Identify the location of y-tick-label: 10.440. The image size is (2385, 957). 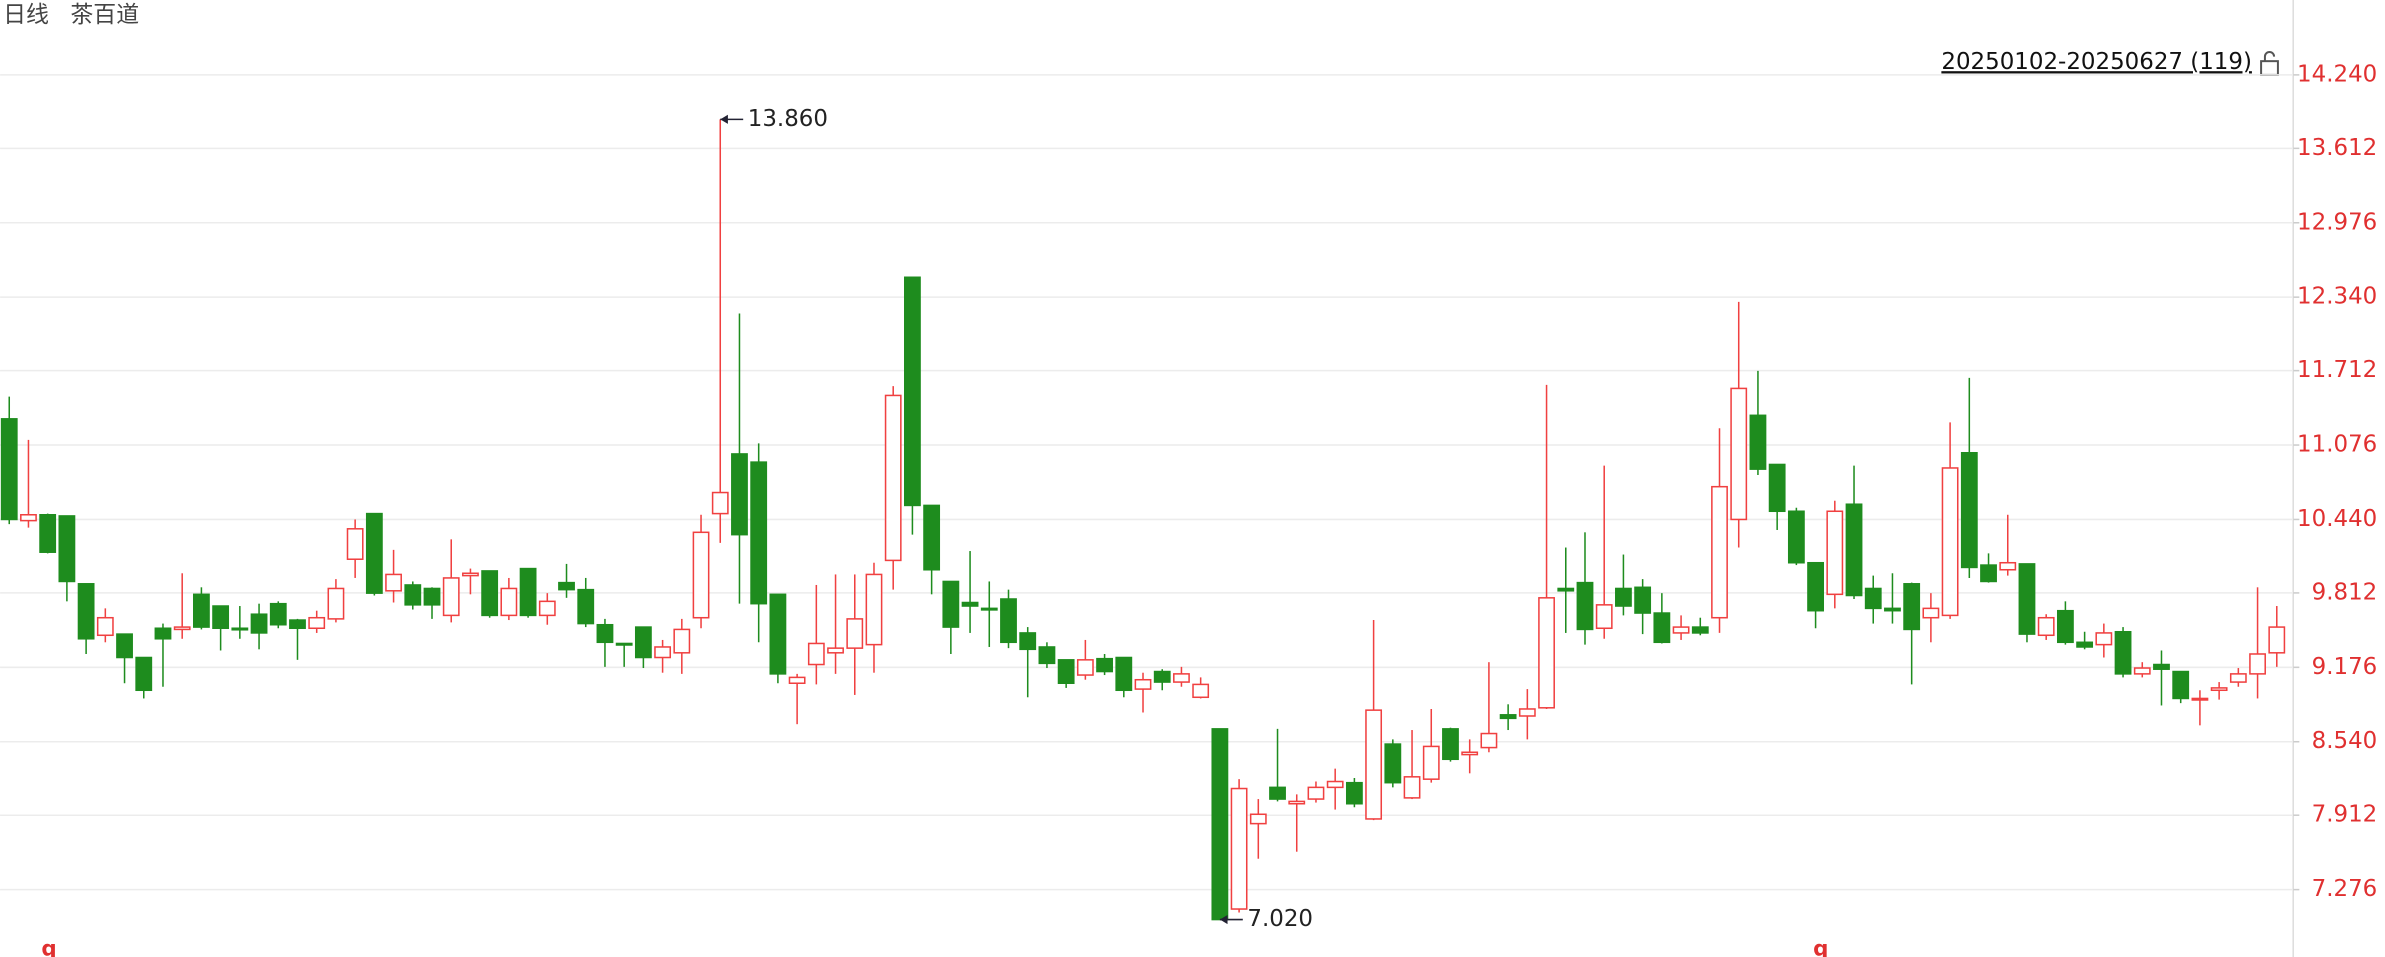
(2337, 519).